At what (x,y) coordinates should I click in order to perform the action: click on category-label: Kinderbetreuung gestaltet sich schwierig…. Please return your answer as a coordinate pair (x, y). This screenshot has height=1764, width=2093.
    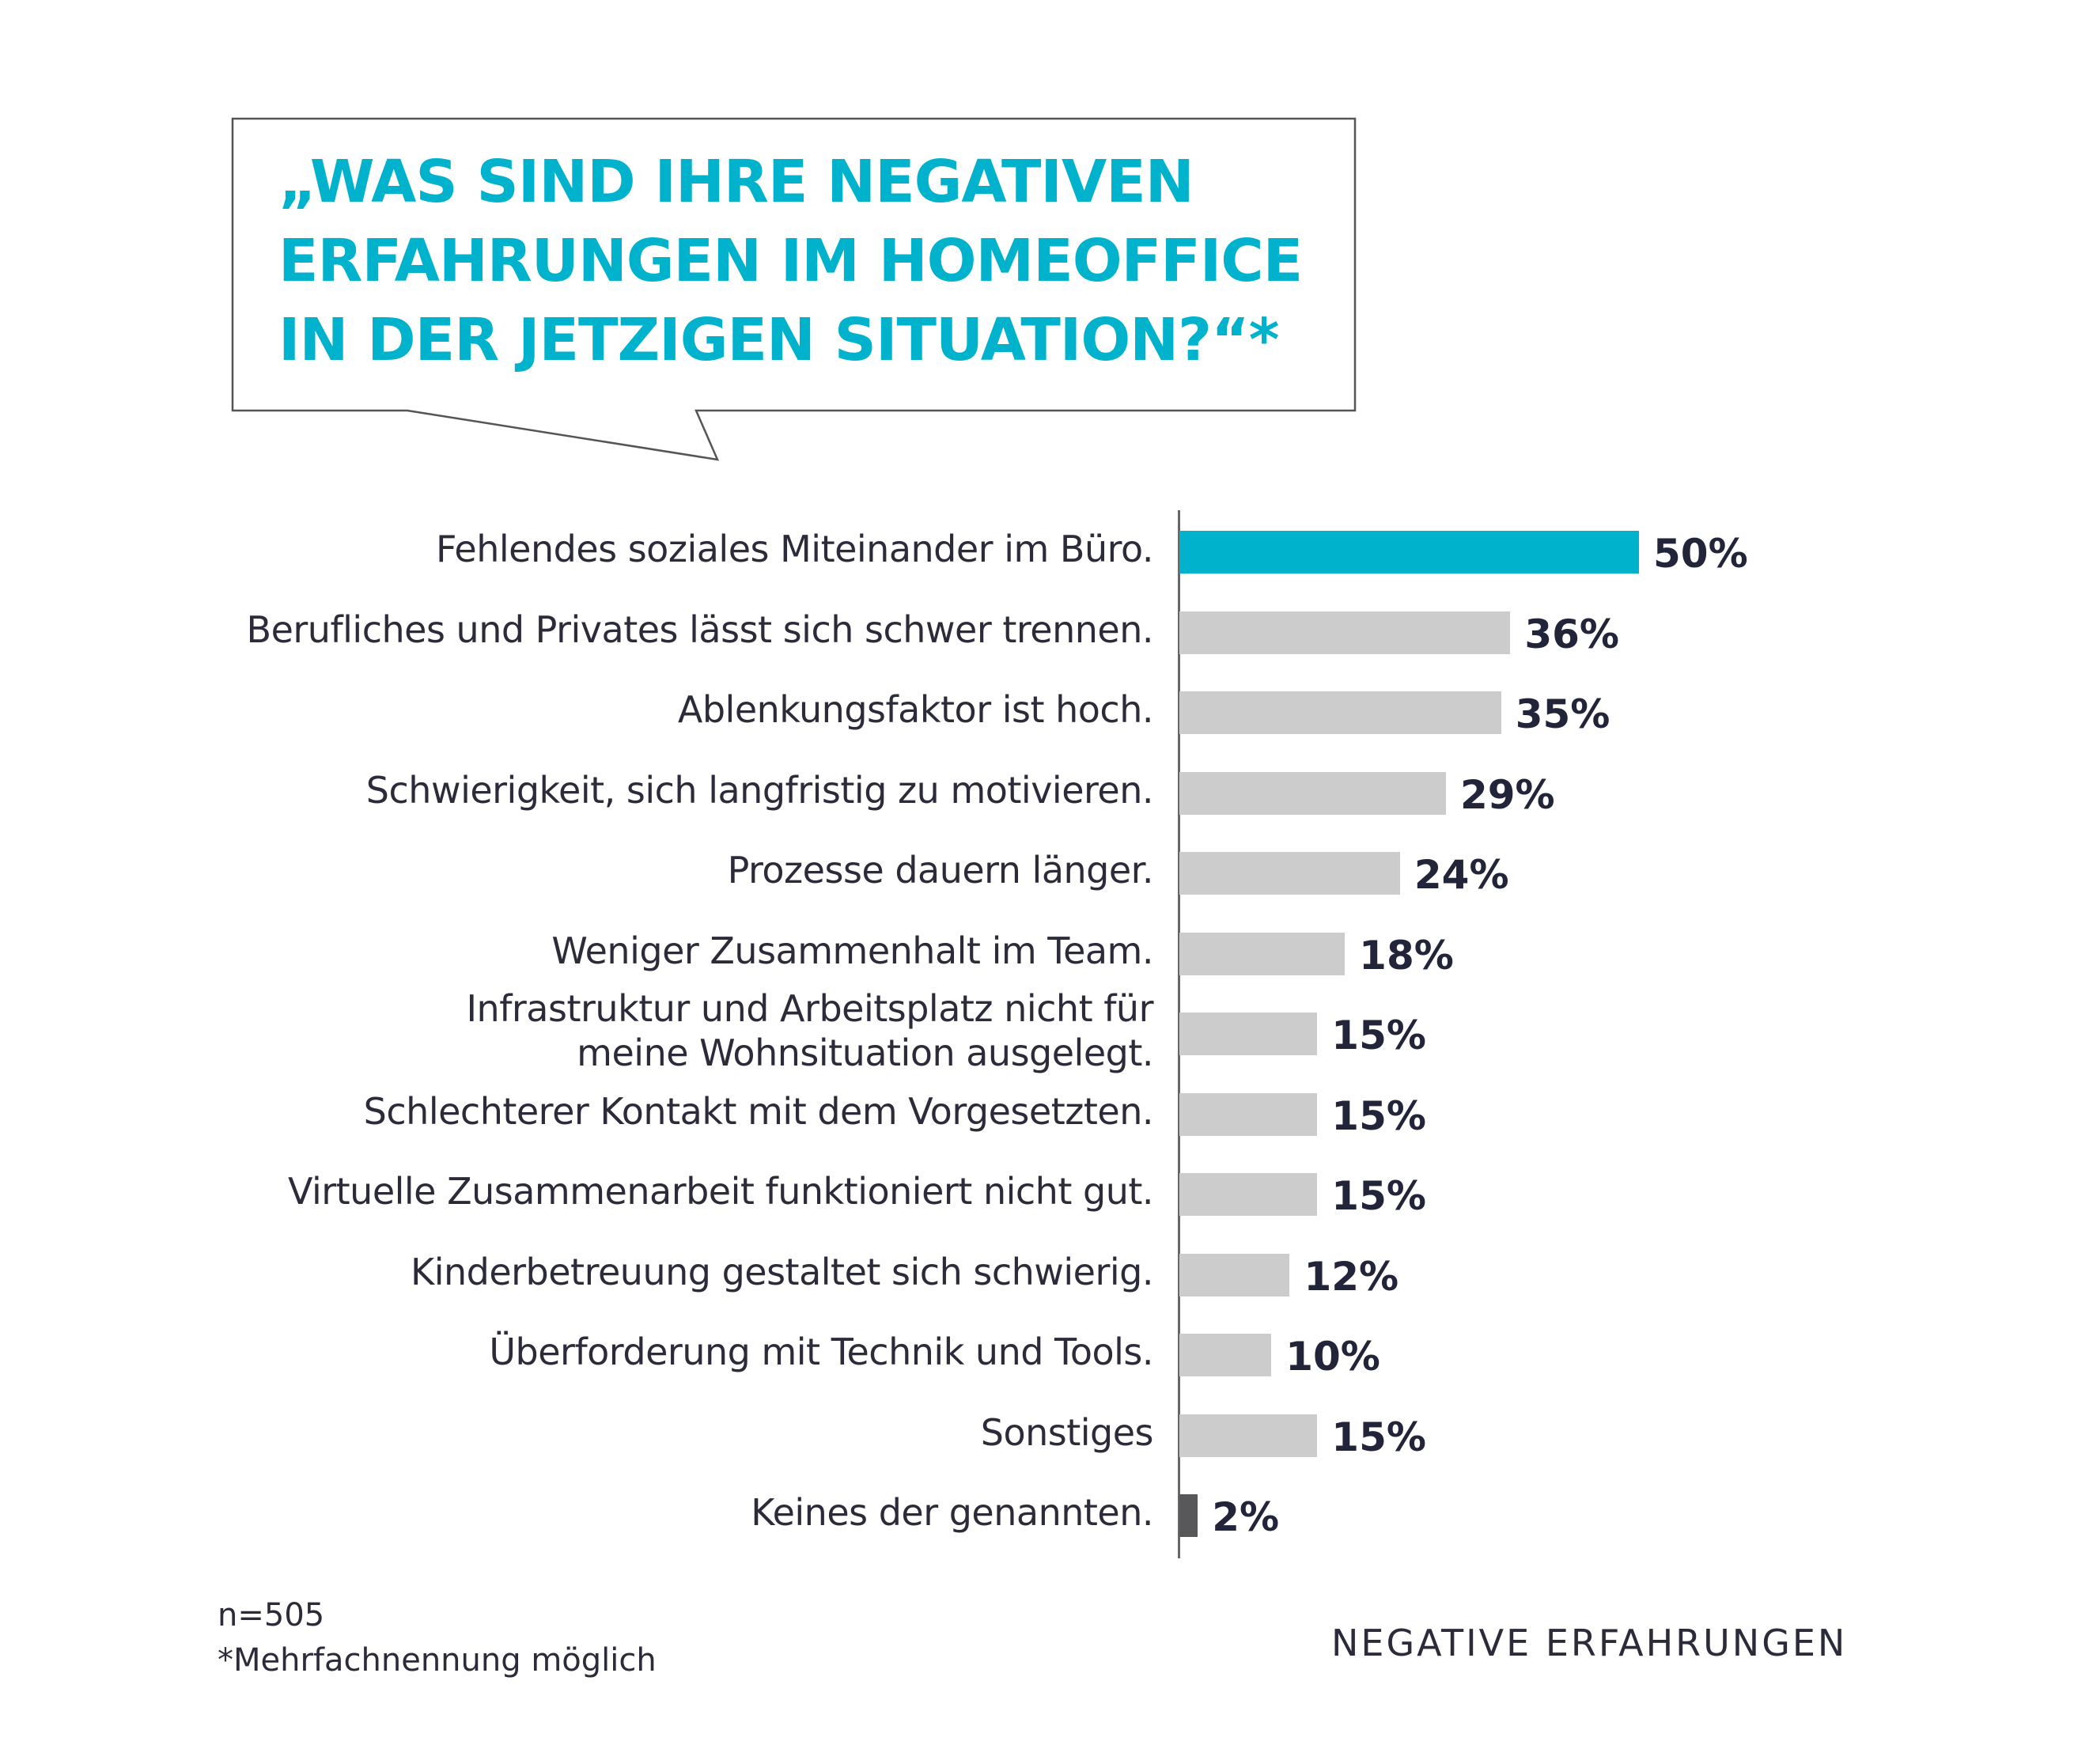
    Looking at the image, I should click on (679, 1272).